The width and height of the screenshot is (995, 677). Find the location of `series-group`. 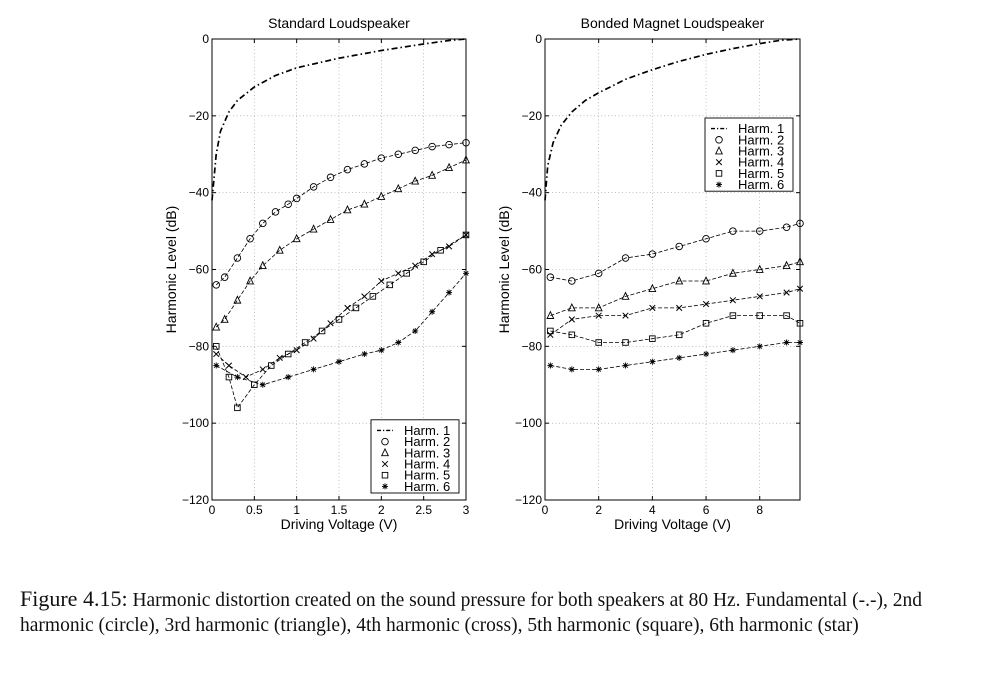

series-group is located at coordinates (674, 205).